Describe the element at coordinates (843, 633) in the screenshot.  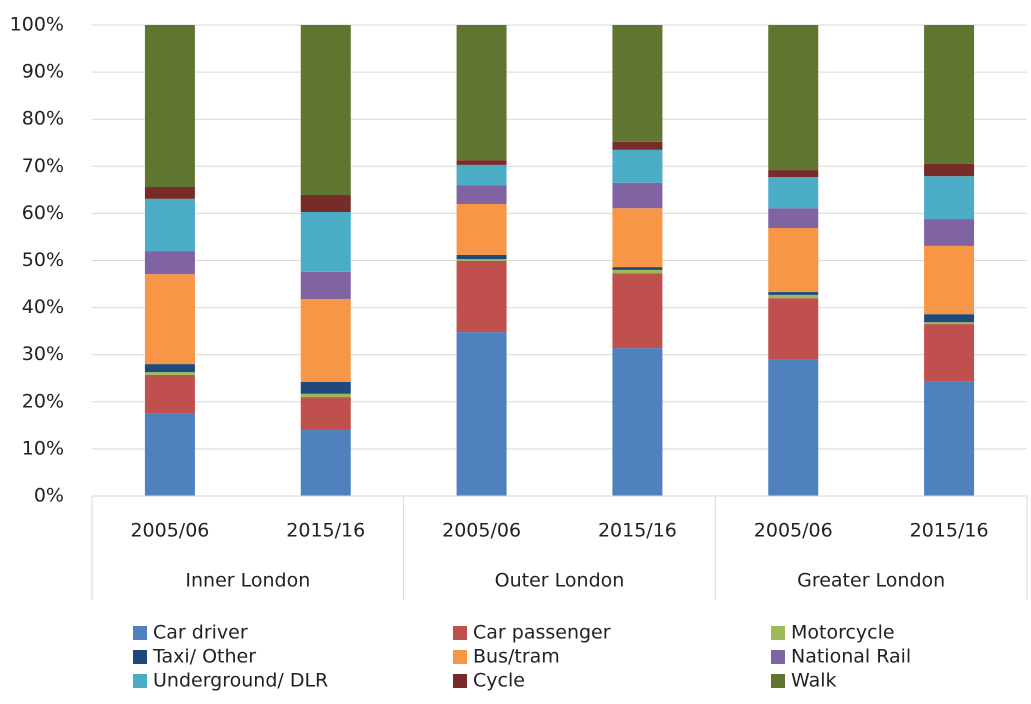
I see `legend-label: Motorcycle` at that location.